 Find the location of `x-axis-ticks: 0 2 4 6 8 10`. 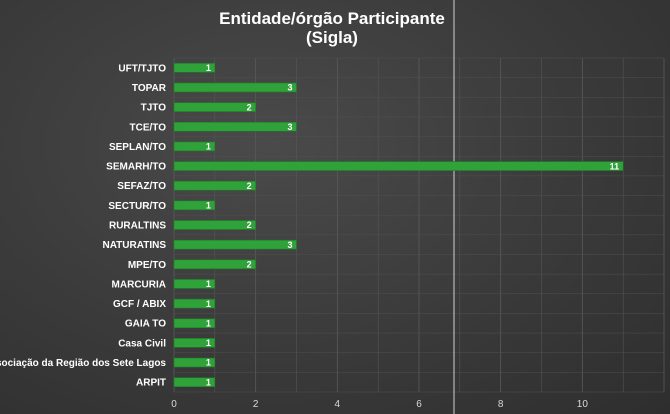

x-axis-ticks: 0 2 4 6 8 10 is located at coordinates (379, 404).